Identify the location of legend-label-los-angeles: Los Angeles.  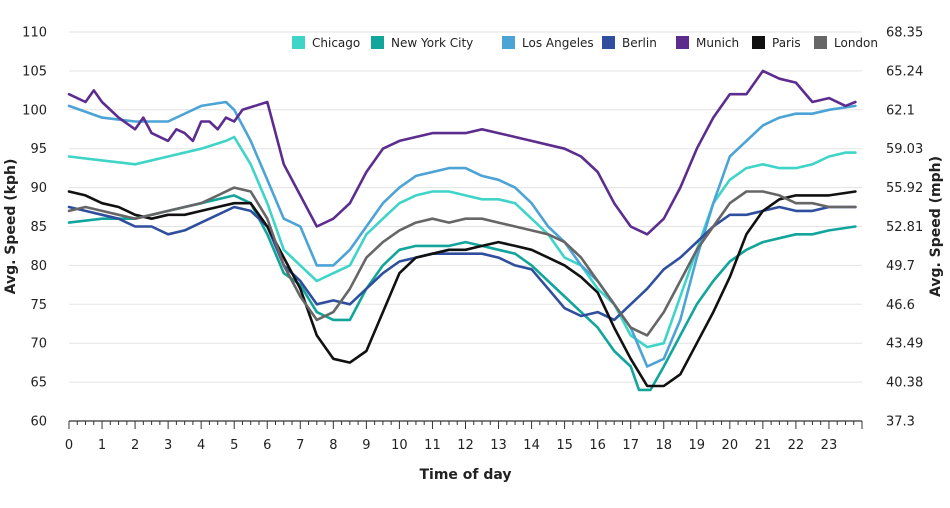
(558, 43).